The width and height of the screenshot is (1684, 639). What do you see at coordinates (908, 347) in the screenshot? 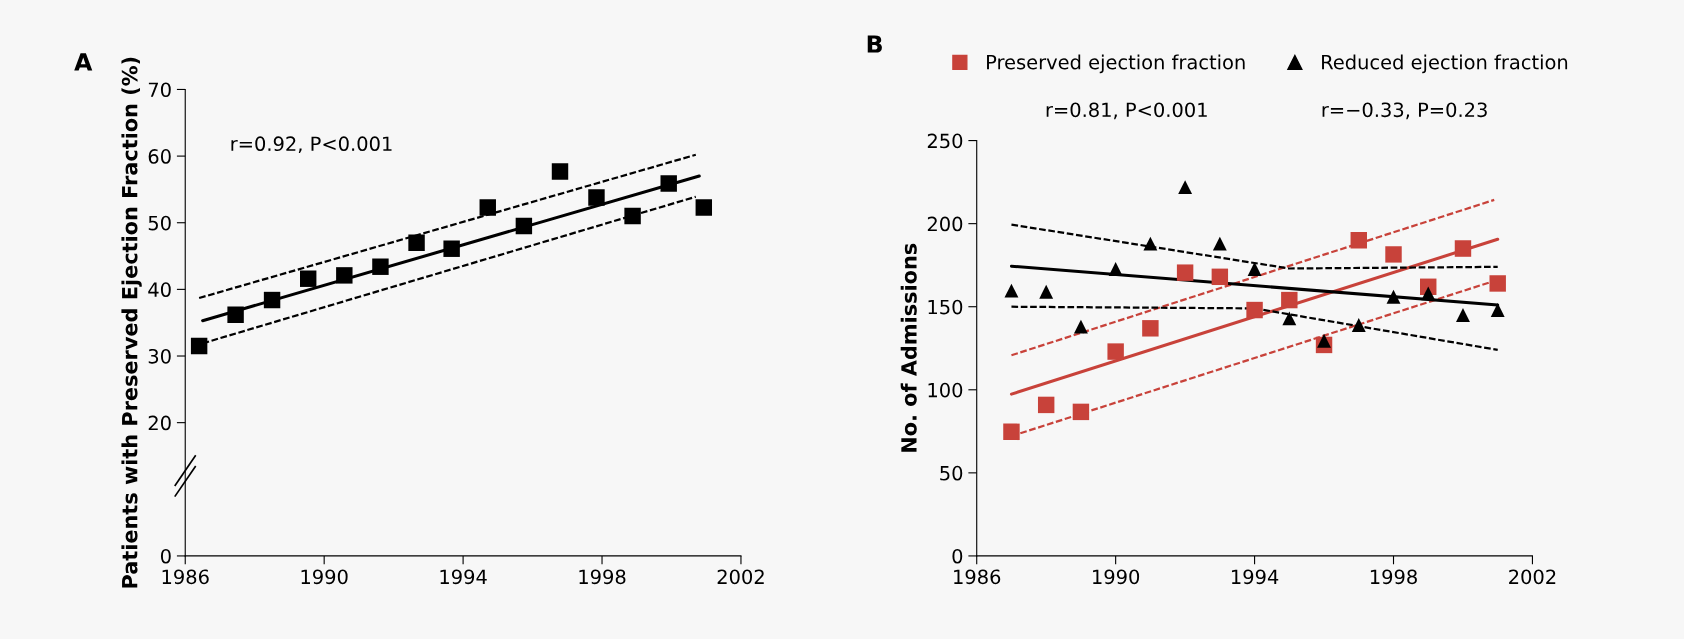
I see `y-axis-title: No. of Admissions` at bounding box center [908, 347].